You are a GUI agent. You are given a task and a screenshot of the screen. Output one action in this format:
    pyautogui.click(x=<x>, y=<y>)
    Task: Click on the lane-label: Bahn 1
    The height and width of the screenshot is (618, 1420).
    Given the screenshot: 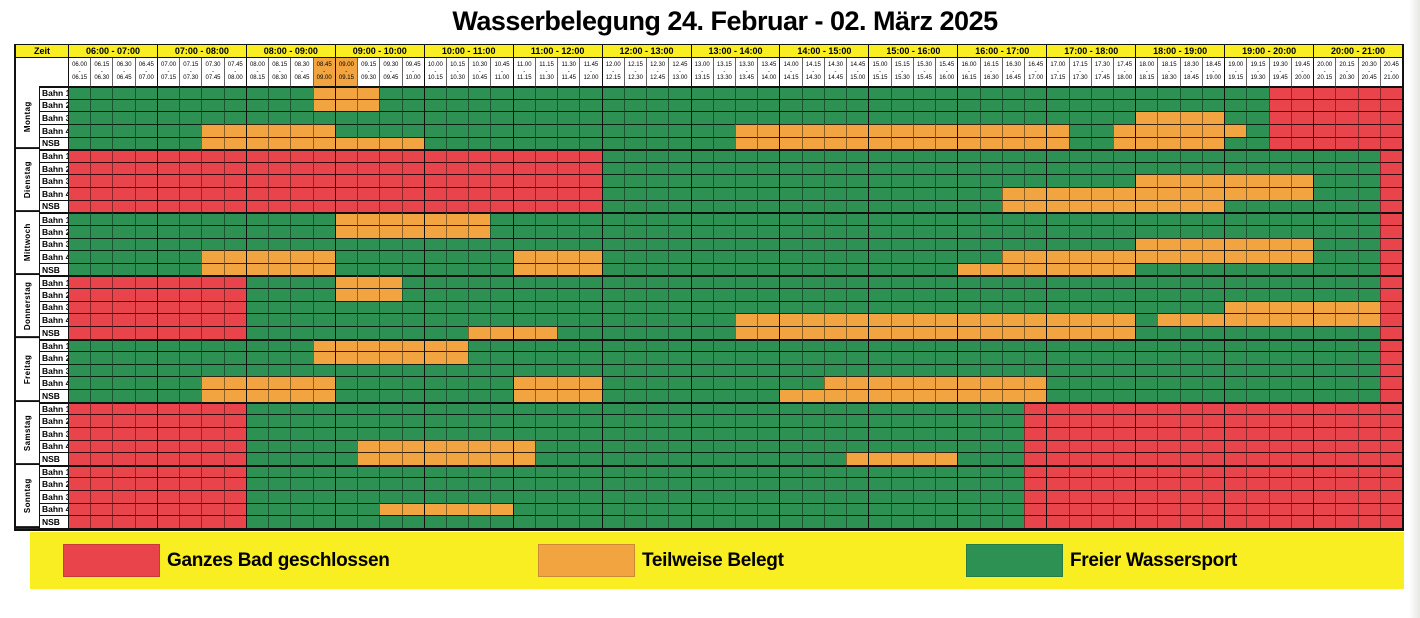 What is the action you would take?
    pyautogui.click(x=53, y=92)
    